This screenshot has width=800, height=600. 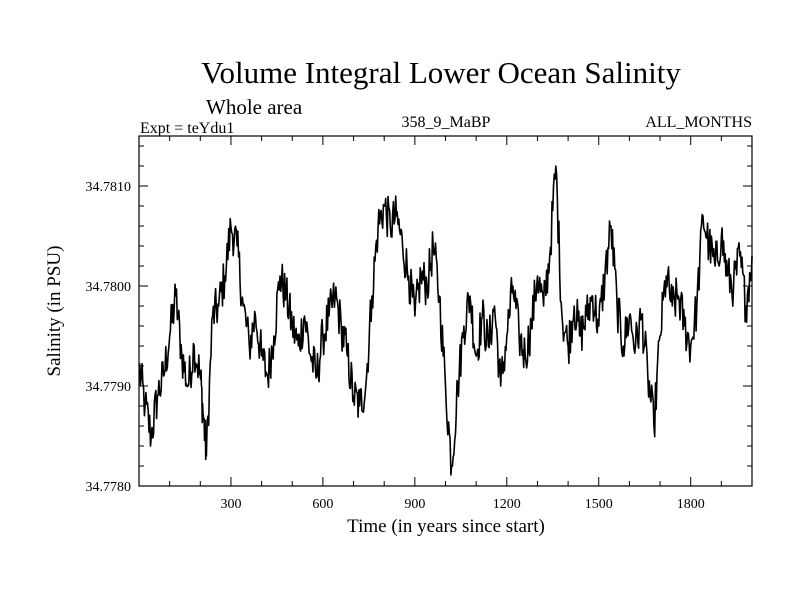 I want to click on x-tick-label: 1500, so click(x=599, y=504).